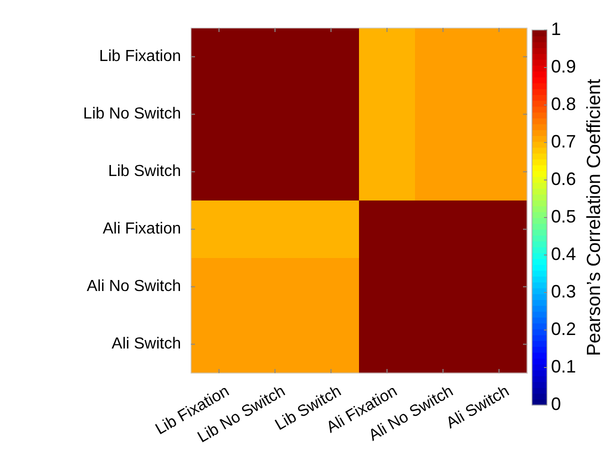  Describe the element at coordinates (563, 178) in the screenshot. I see `color-bar-label: 0.6` at that location.